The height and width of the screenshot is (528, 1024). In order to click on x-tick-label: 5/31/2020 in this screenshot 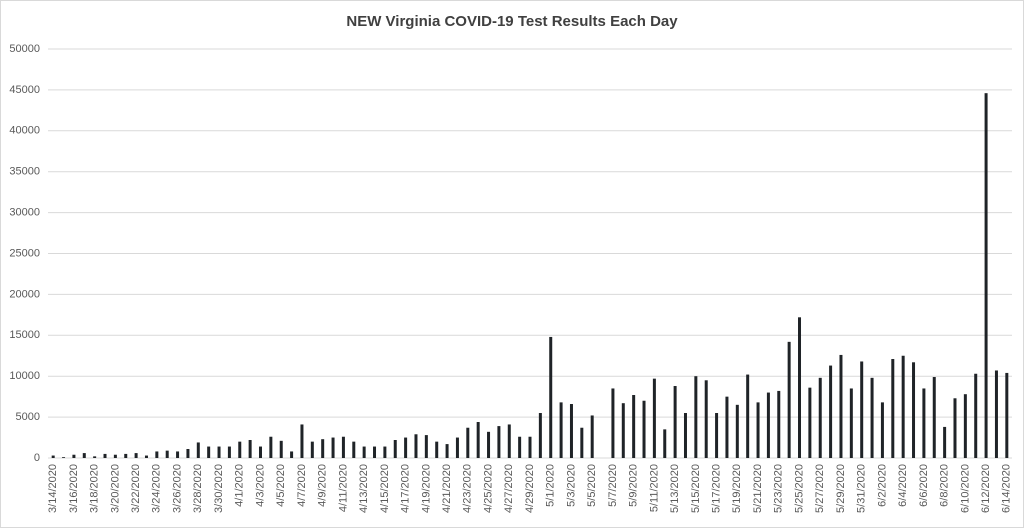, I will do `click(862, 488)`.